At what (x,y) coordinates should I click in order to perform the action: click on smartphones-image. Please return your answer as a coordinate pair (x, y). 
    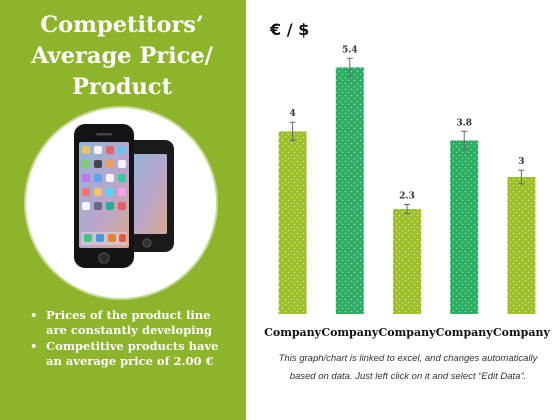
    Looking at the image, I should click on (124, 196).